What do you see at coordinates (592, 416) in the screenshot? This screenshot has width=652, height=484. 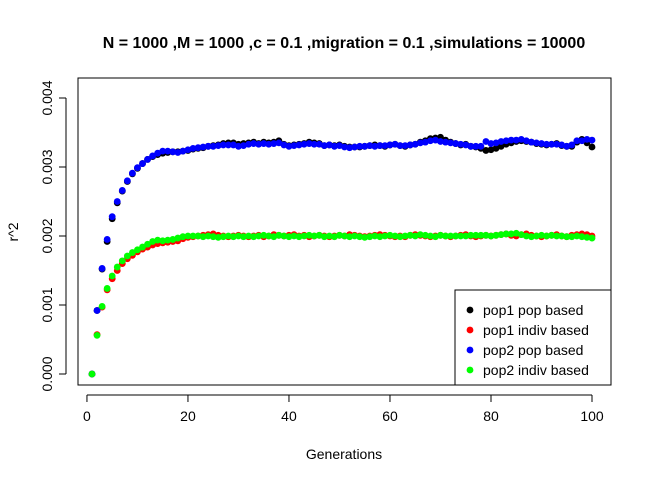 I see `x-tick-label: 100` at bounding box center [592, 416].